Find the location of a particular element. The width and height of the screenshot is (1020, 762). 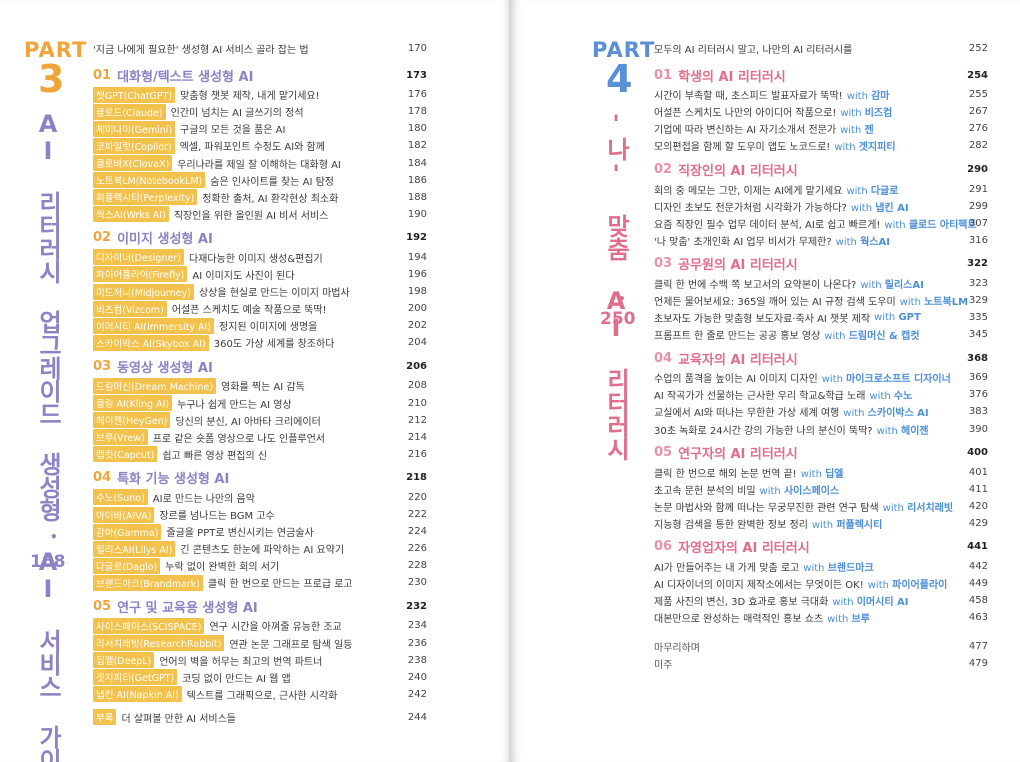

toc-entry: 비즈컴(Vizcom) 어설픈 스케치도 예술 작품으로 뚝딱! 200 is located at coordinates (260, 308).